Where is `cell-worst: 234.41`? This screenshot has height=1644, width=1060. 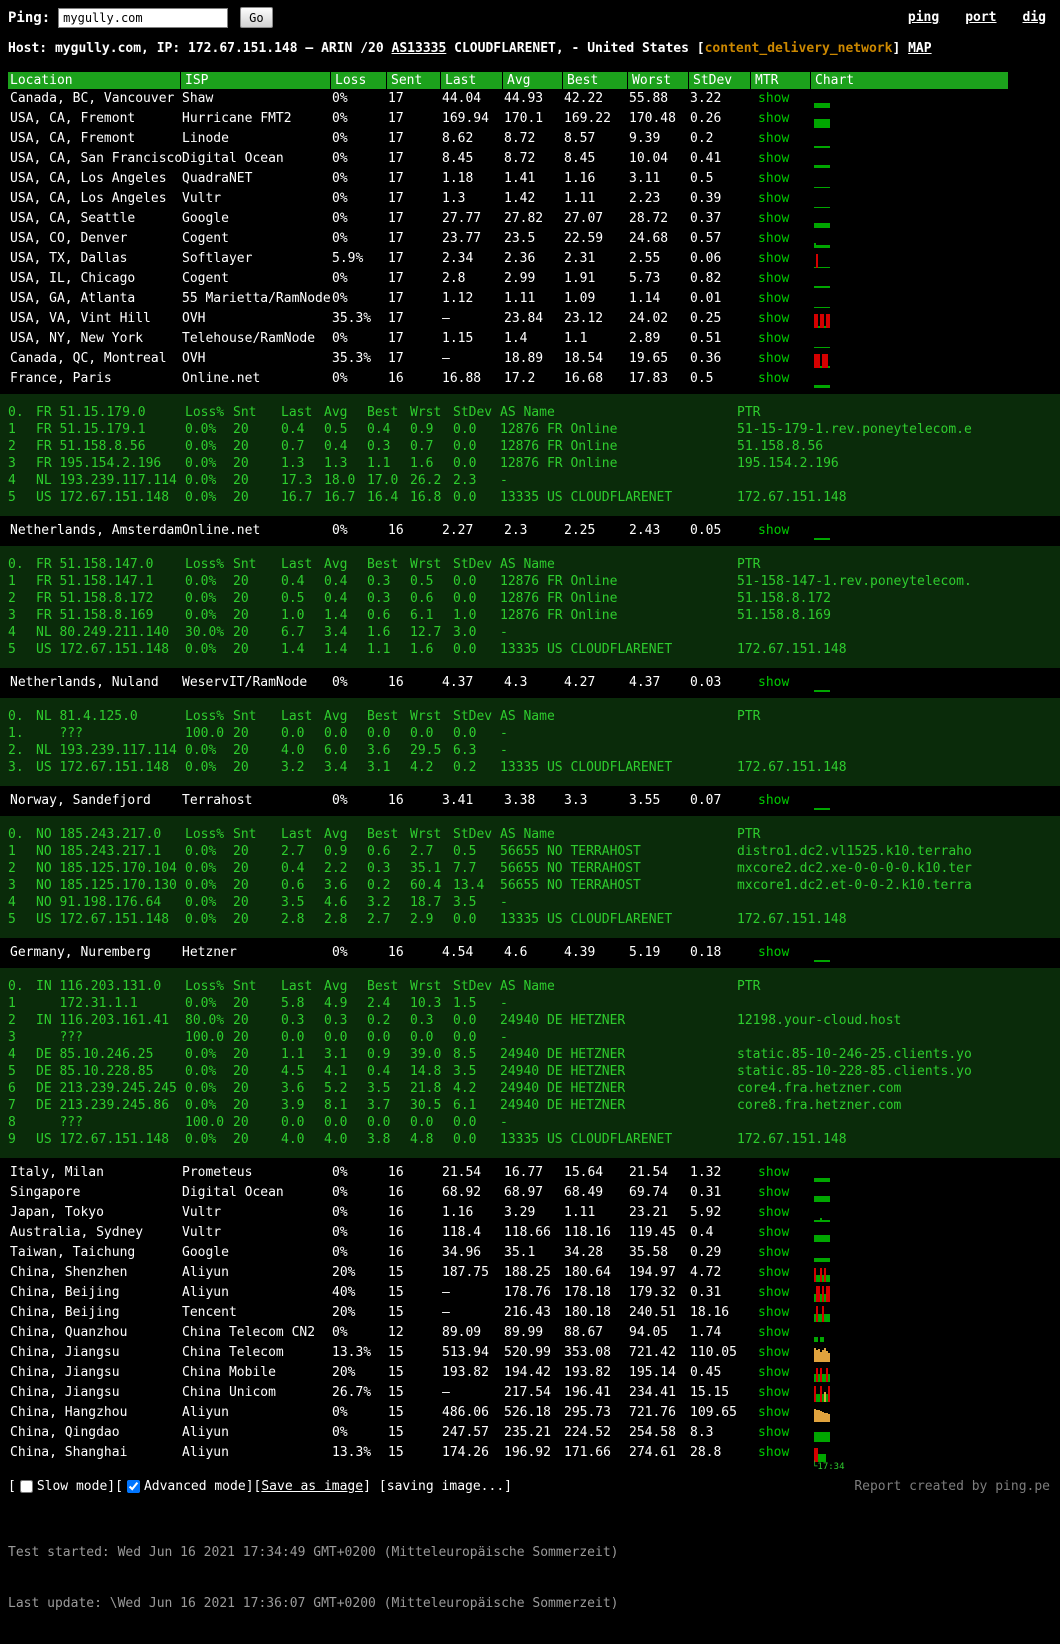 cell-worst: 234.41 is located at coordinates (652, 1392).